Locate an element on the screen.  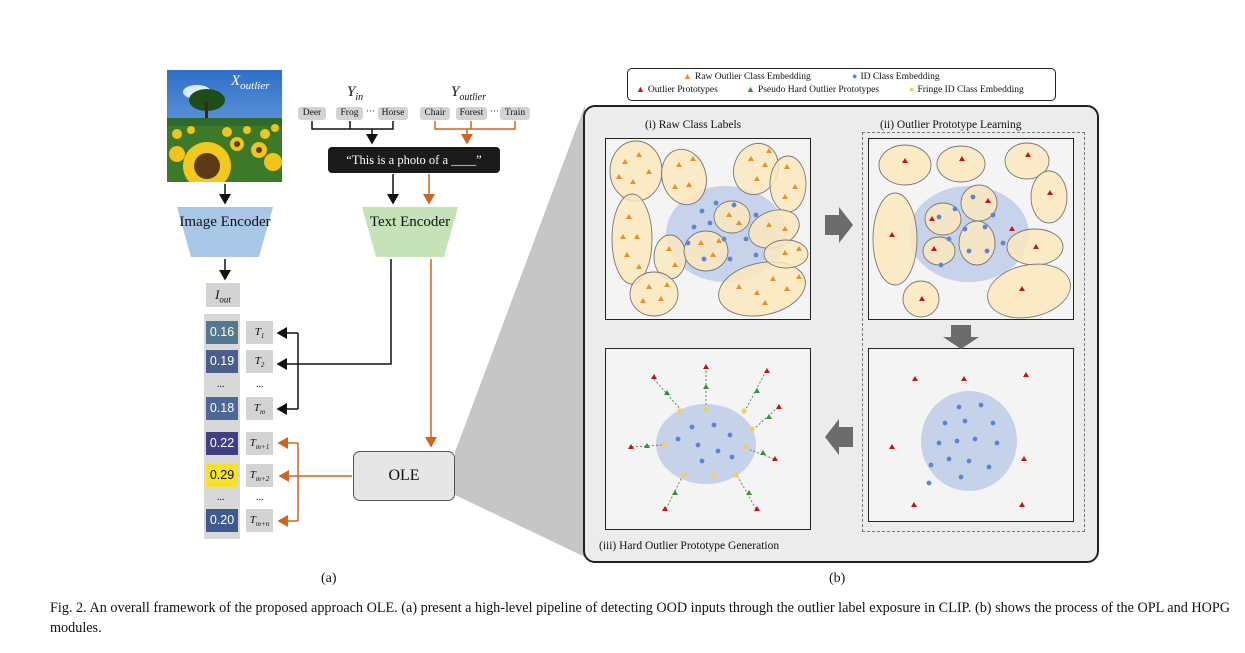
orange-triangle-icon: ▲ is located at coordinates (687, 76).